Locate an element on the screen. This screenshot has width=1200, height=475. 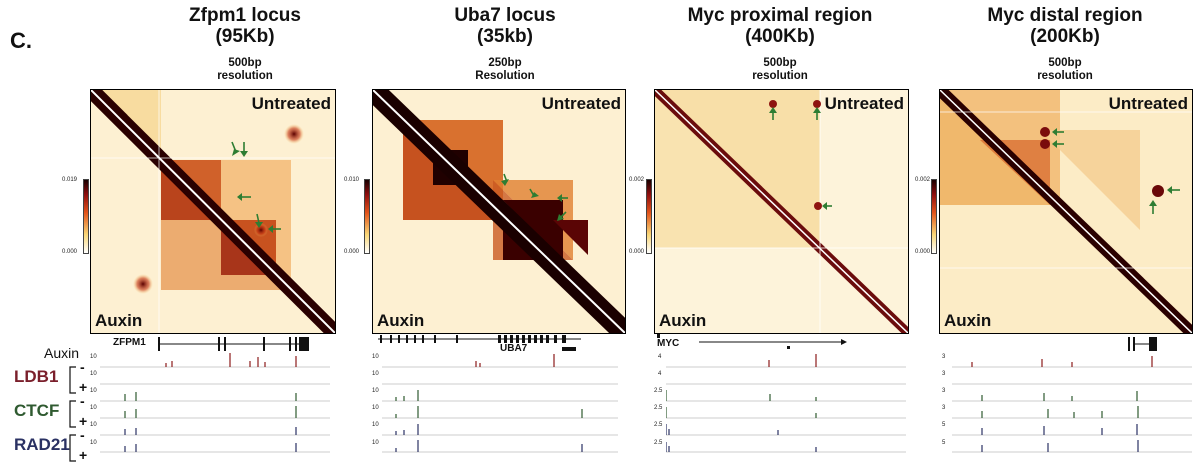
panel2-title-line1: Uba7 locus is located at coordinates (505, 15).